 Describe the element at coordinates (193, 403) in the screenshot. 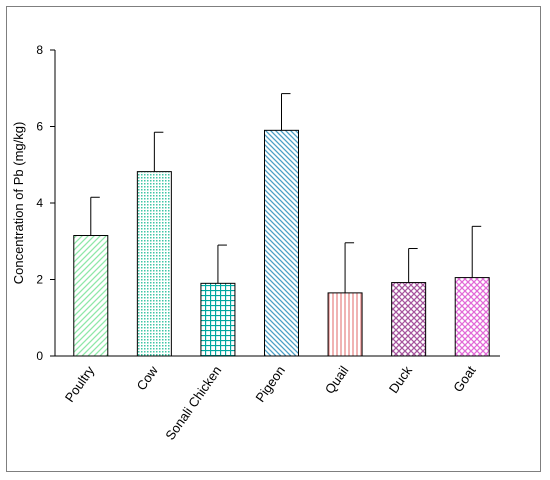

I see `x-tick-label: Sonali Chicken` at that location.